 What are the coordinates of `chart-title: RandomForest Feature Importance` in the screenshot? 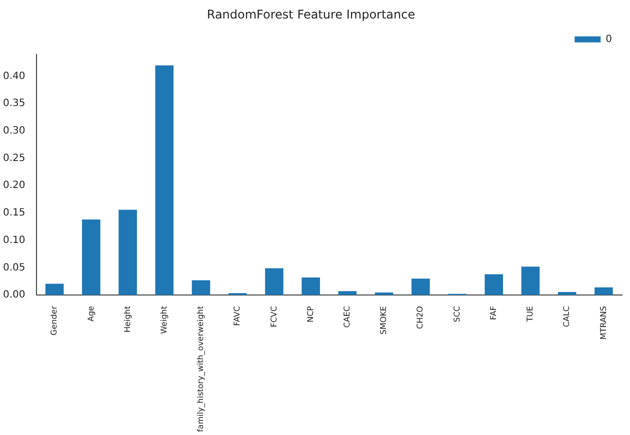 It's located at (311, 14).